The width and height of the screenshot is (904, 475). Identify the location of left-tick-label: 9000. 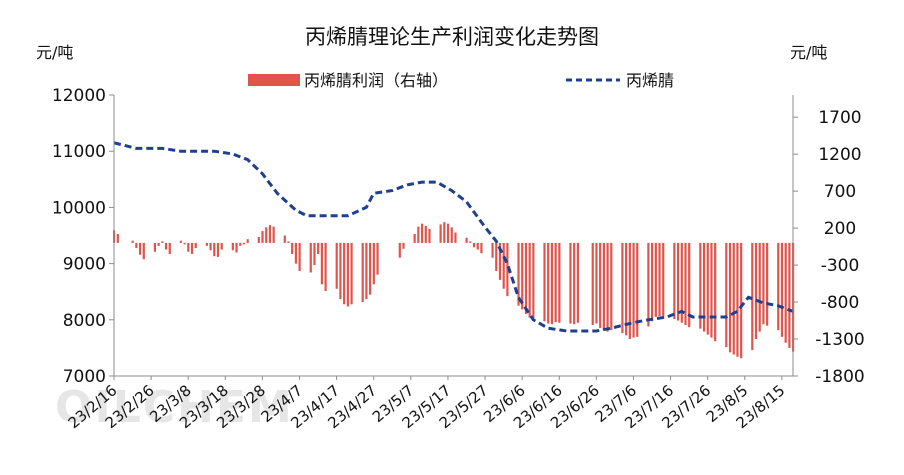
(84, 265).